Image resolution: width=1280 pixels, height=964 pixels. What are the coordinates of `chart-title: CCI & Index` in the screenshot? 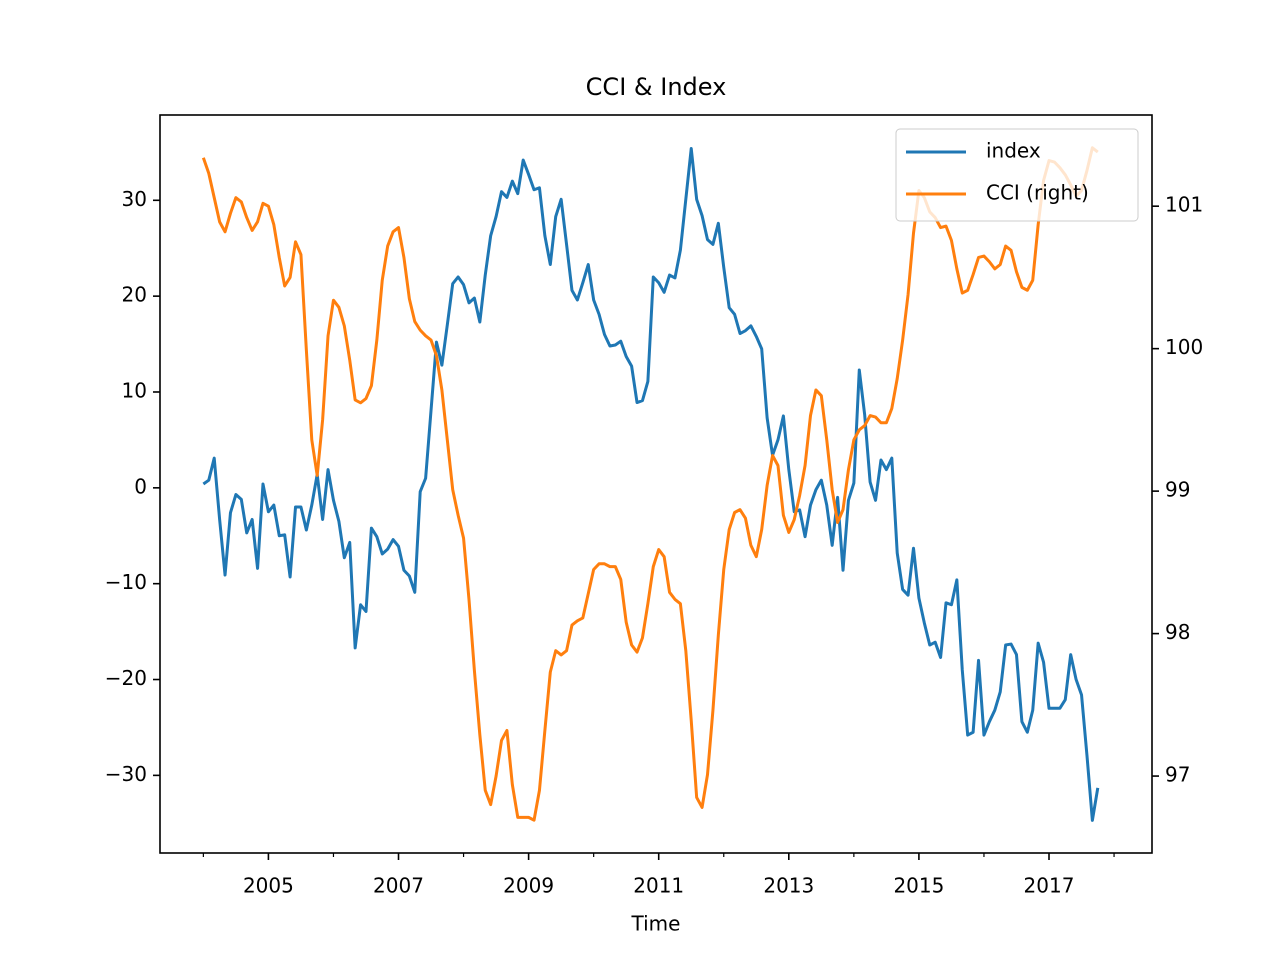 It's located at (656, 87).